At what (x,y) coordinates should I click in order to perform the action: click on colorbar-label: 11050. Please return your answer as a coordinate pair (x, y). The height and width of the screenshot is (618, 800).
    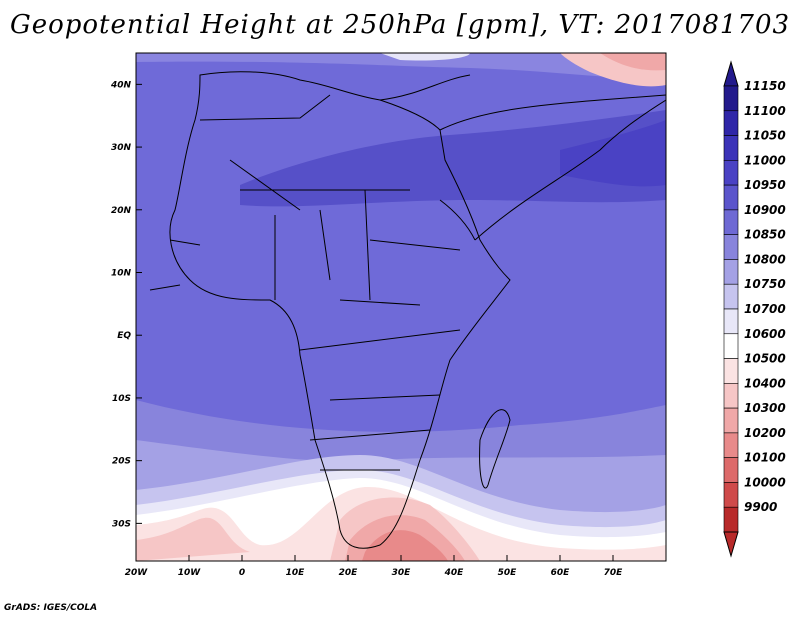
    Looking at the image, I should click on (765, 136).